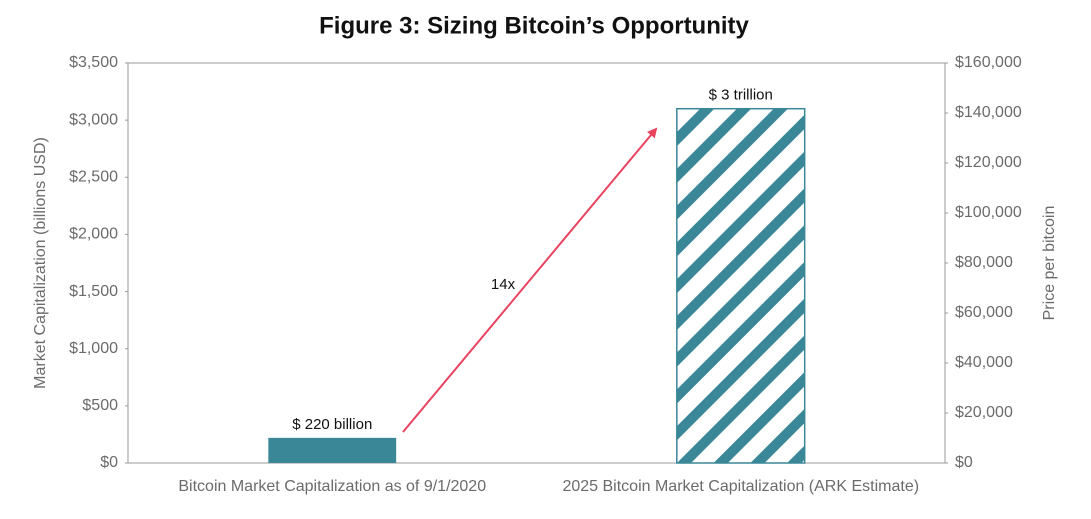  Describe the element at coordinates (964, 462) in the screenshot. I see `y2-tick-label: $0` at that location.